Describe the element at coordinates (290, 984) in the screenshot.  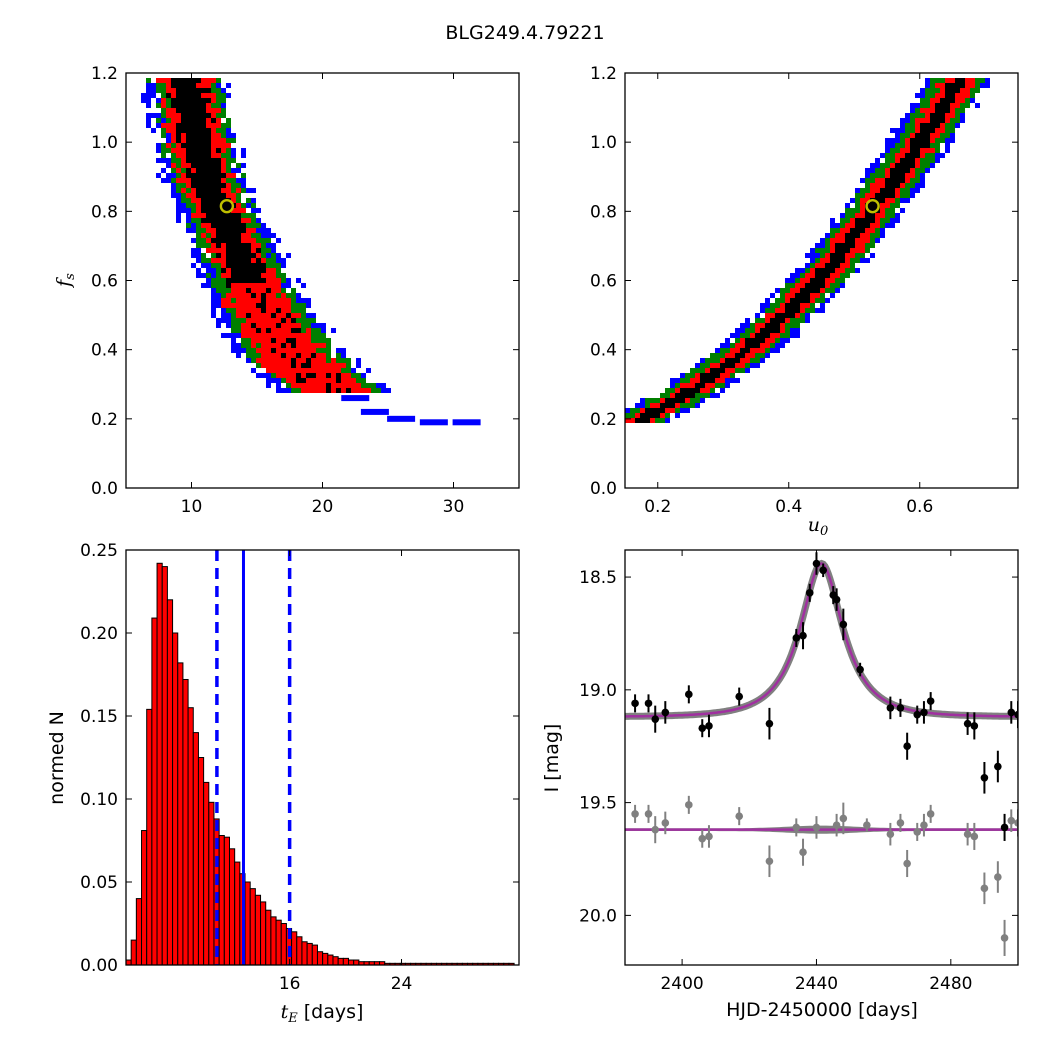
I see `x-tick-label: 16` at that location.